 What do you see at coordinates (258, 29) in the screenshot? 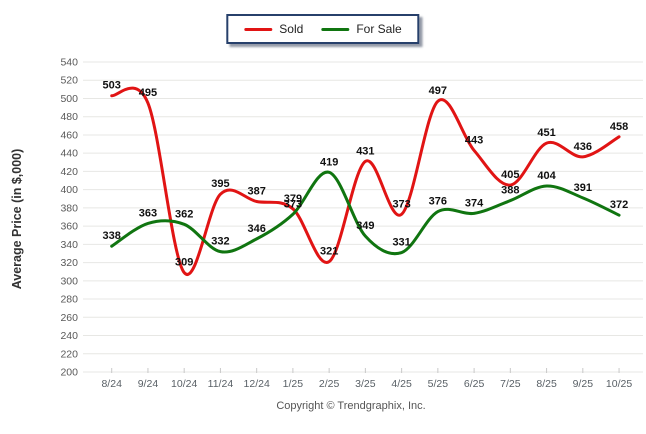
I see `sold-line-swatch` at bounding box center [258, 29].